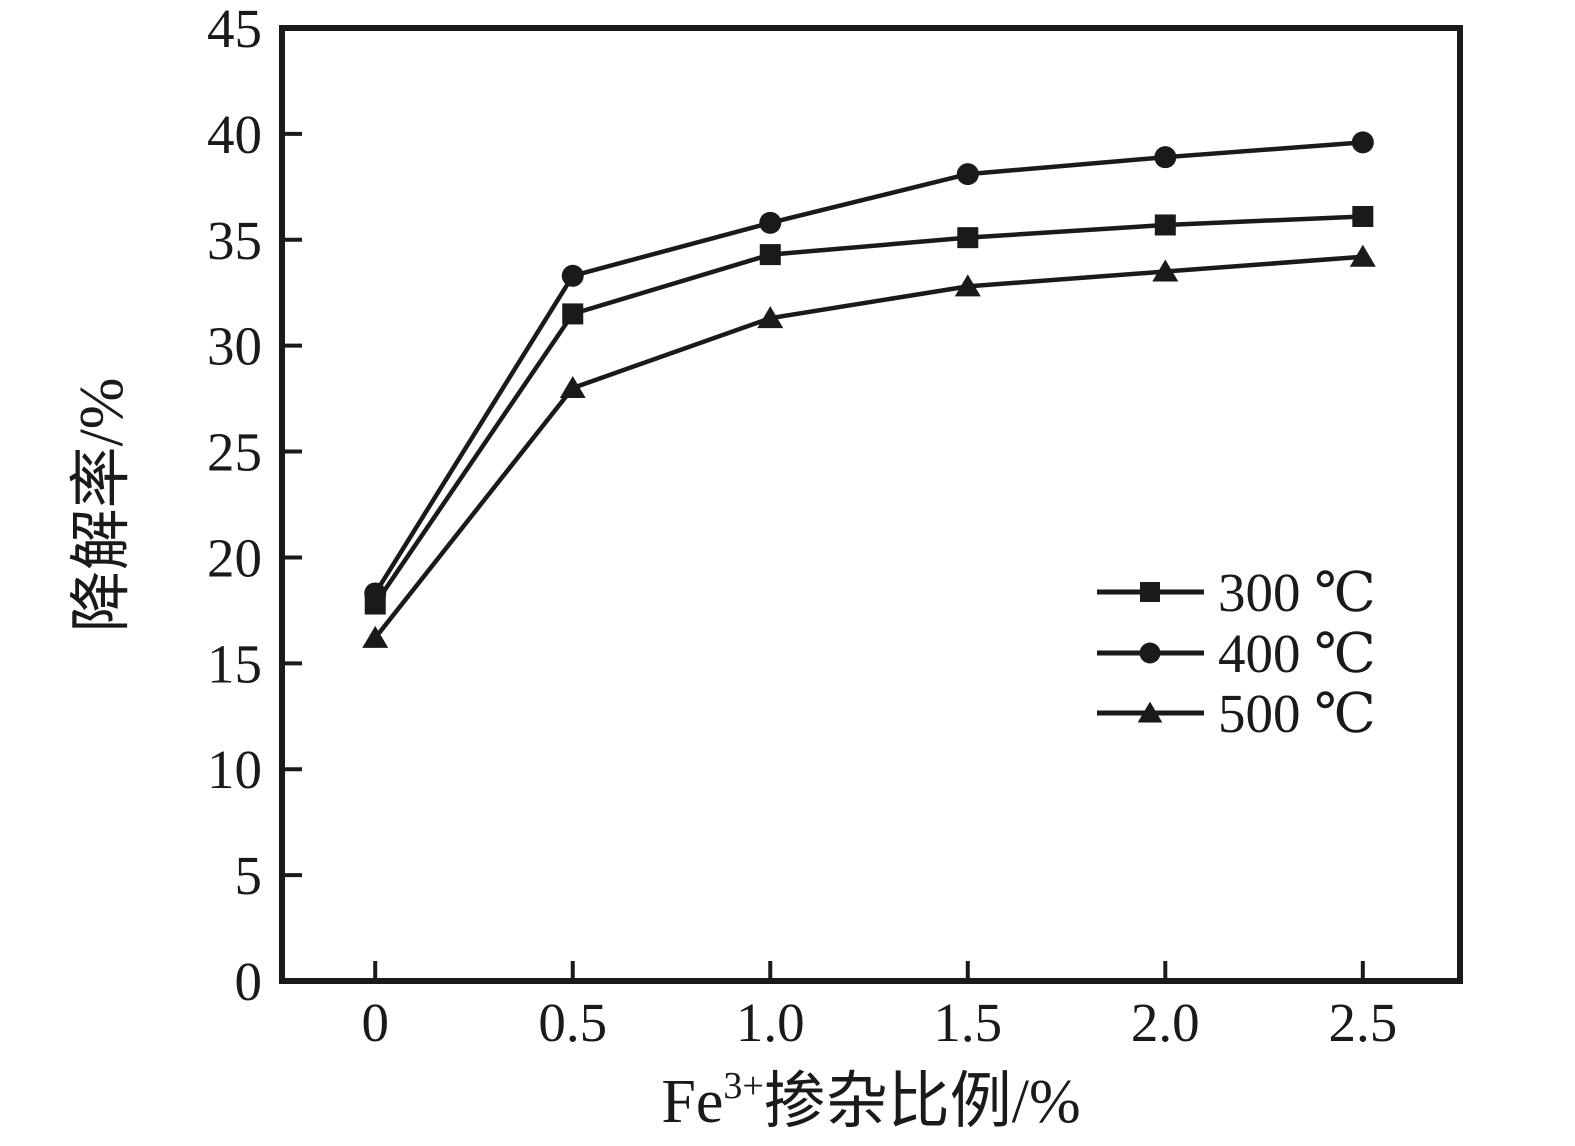  What do you see at coordinates (879, 1022) in the screenshot?
I see `x-tick-labels: 0 0.5 1.0 1.5 2.0 2.5` at bounding box center [879, 1022].